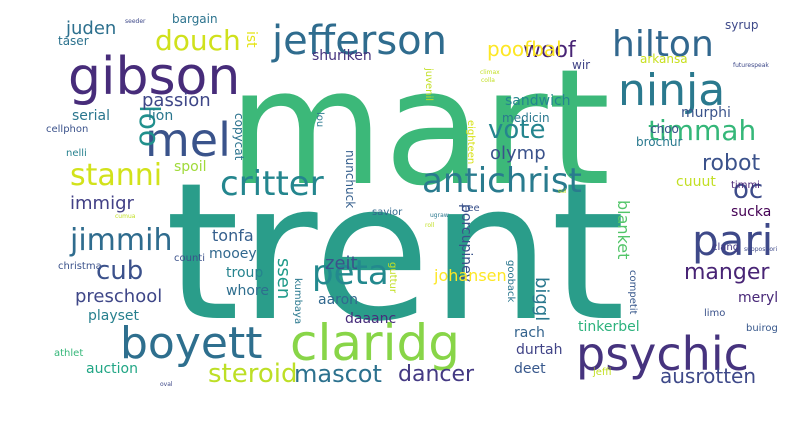  What do you see at coordinates (751, 212) in the screenshot?
I see `word-sucka: sucka` at bounding box center [751, 212].